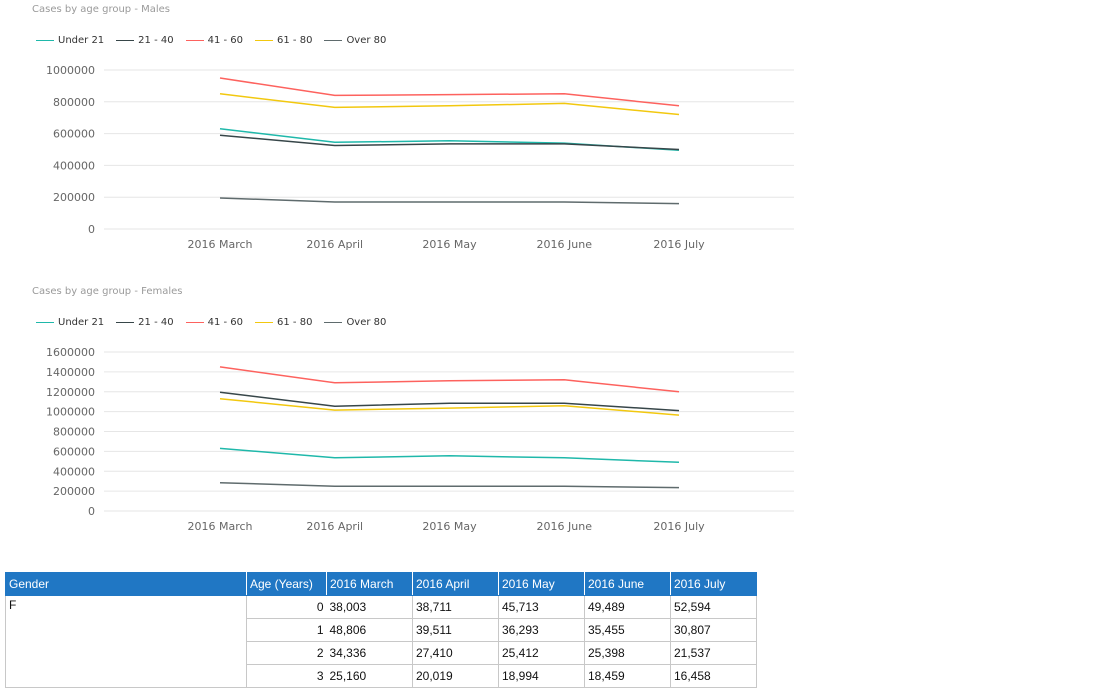 The height and width of the screenshot is (700, 1100). What do you see at coordinates (286, 676) in the screenshot?
I see `age-cell: 3` at bounding box center [286, 676].